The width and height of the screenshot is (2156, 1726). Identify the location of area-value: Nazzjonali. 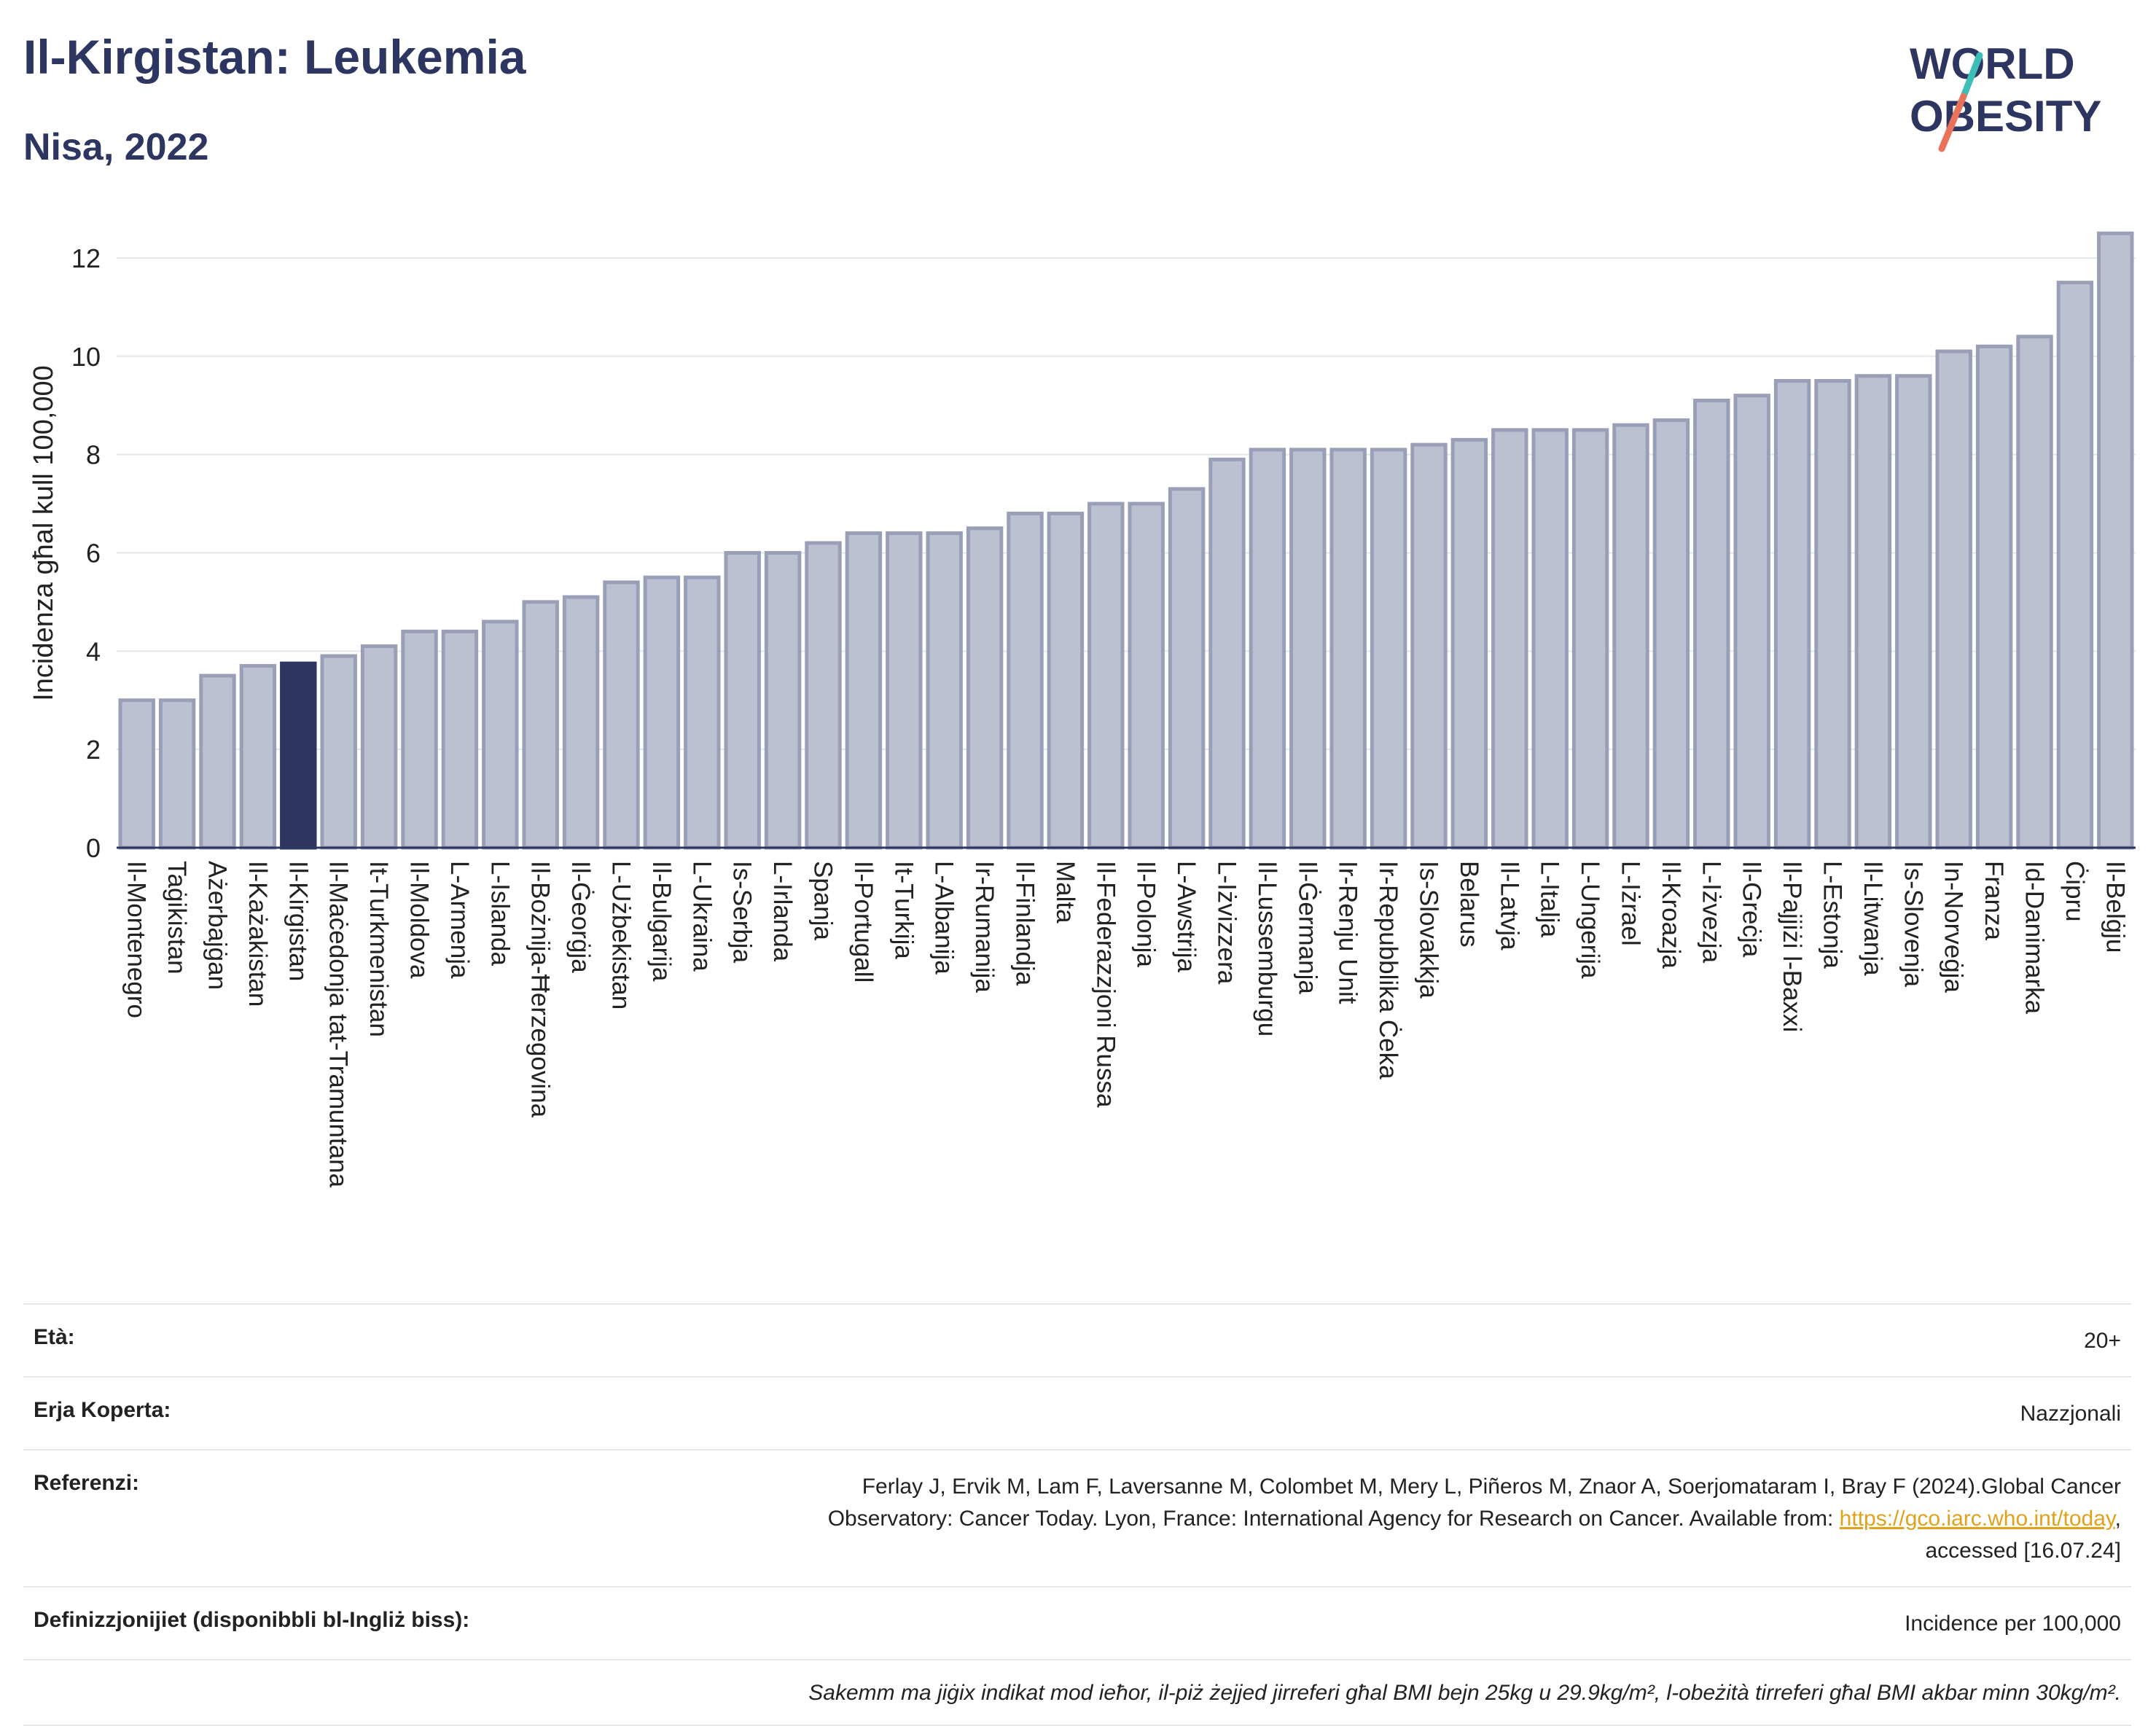
(2070, 1414).